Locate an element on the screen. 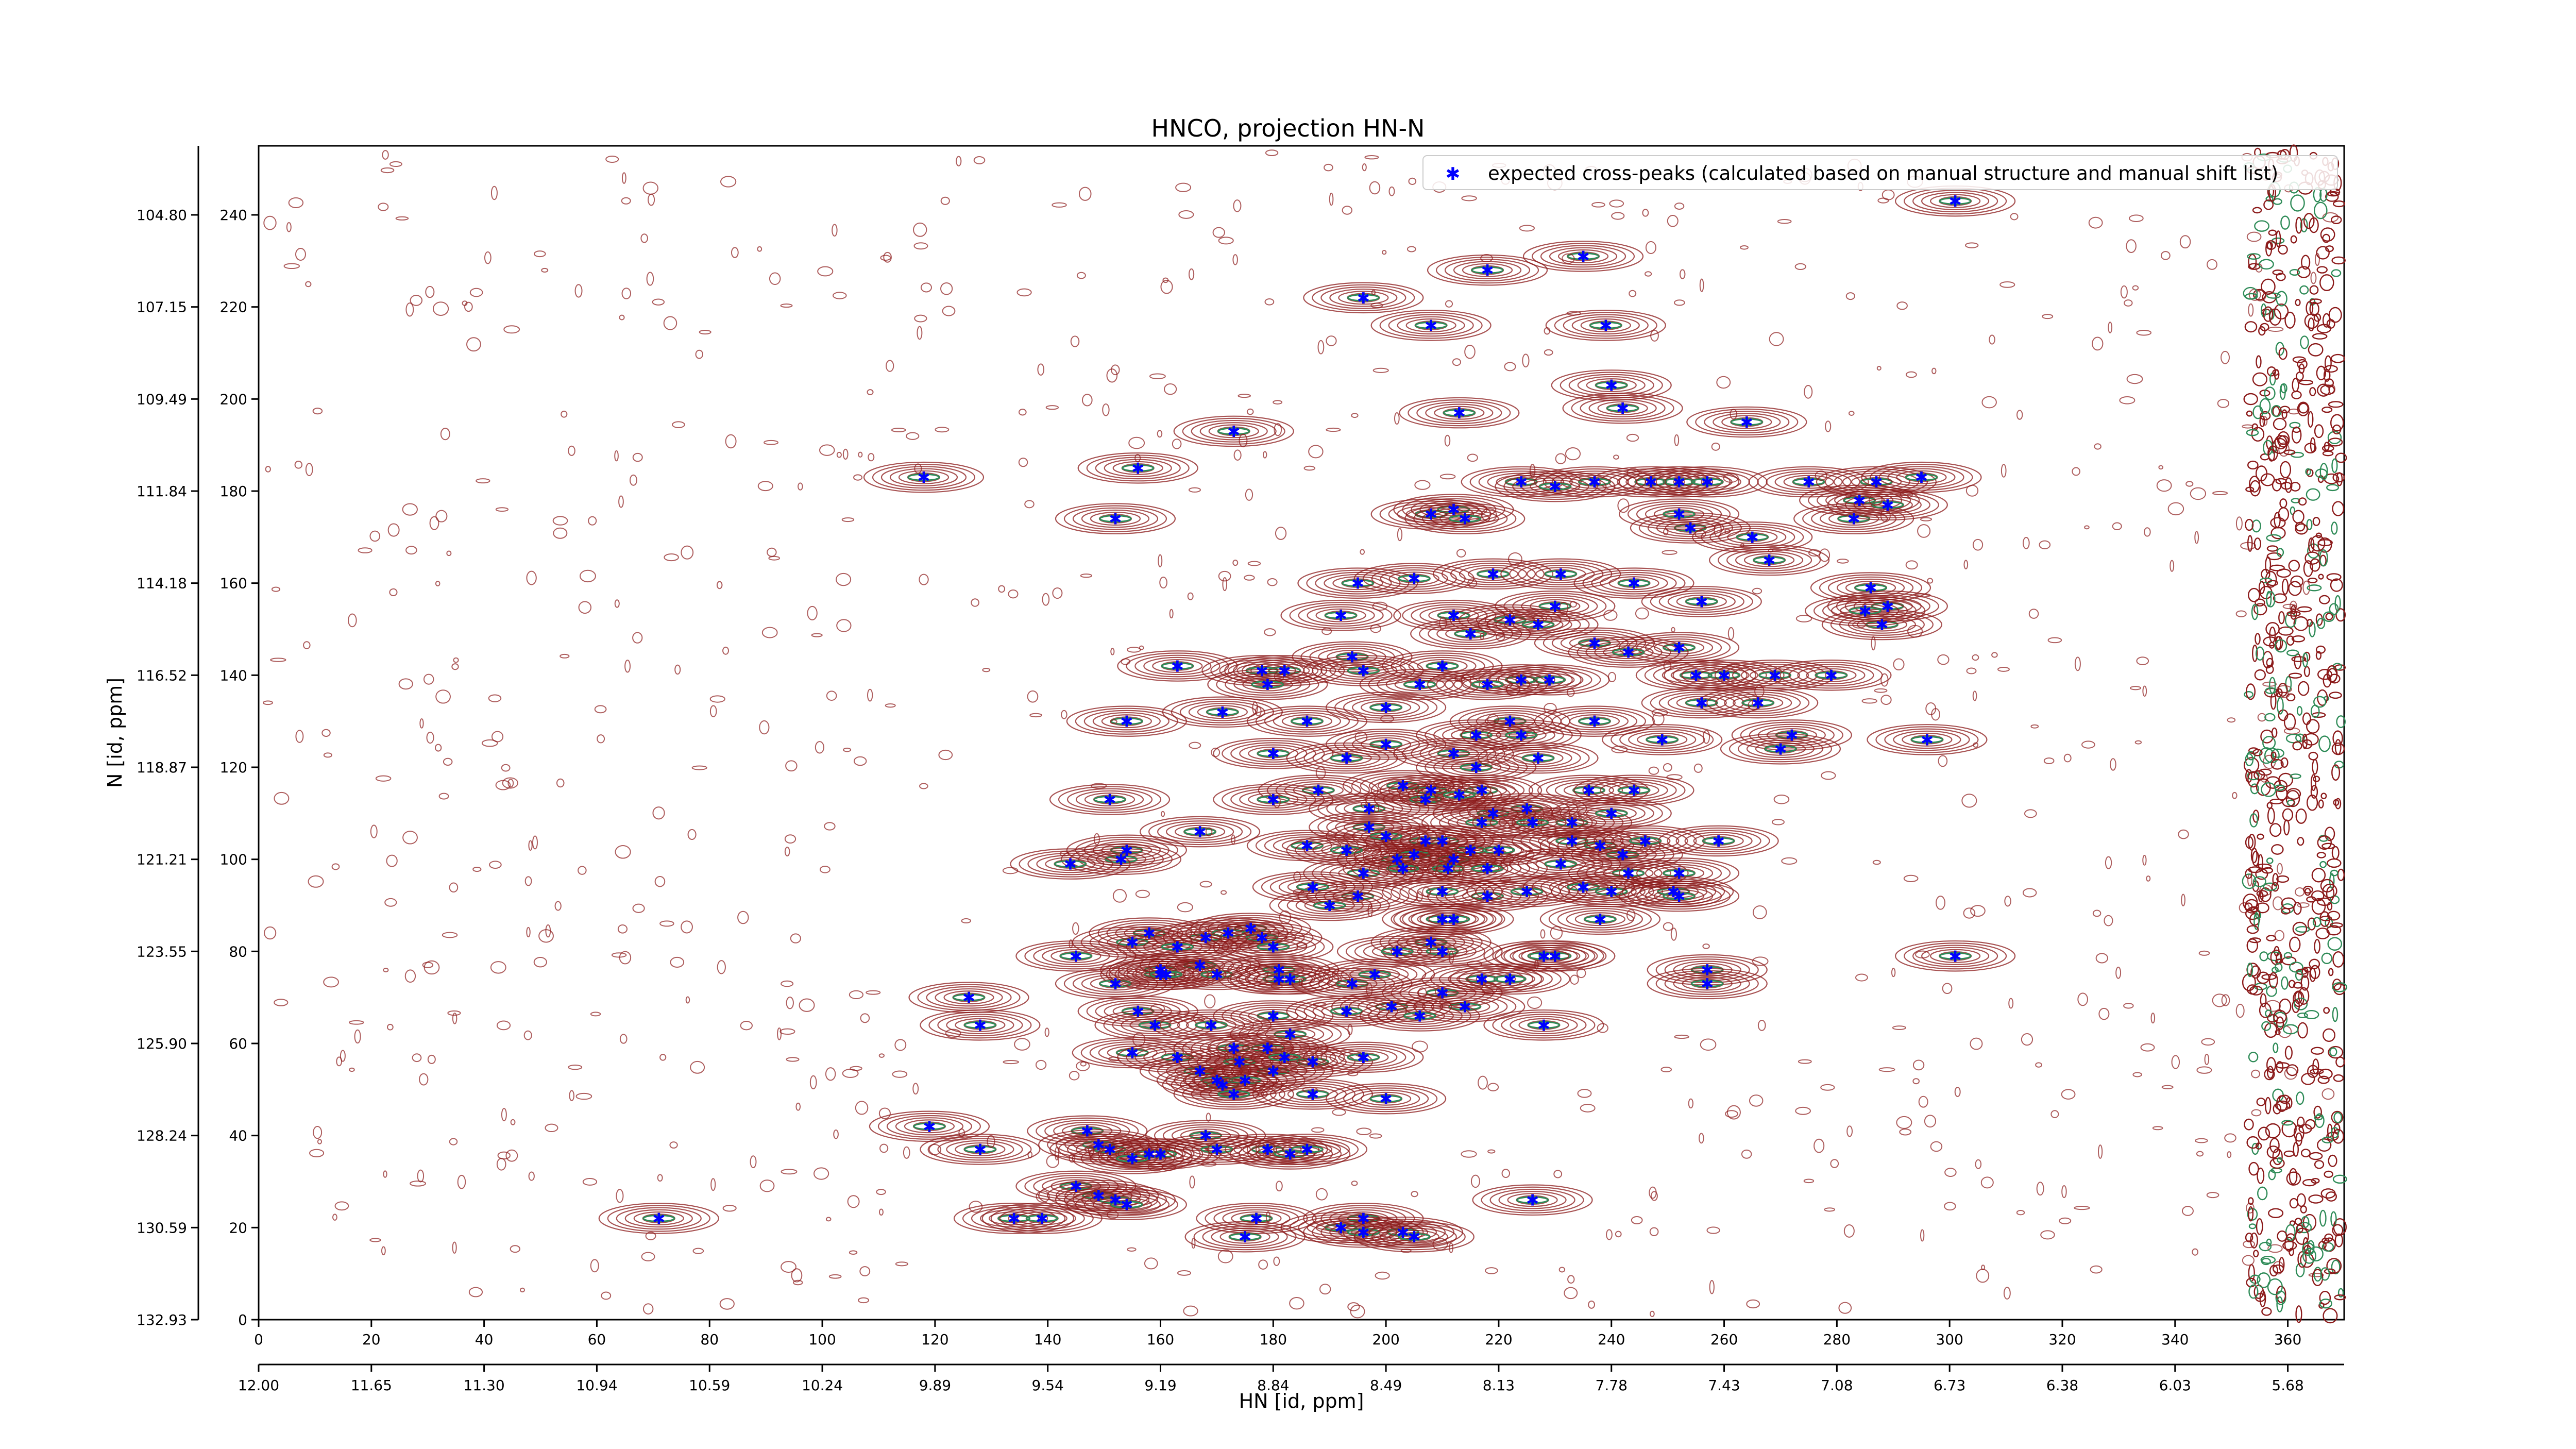 The height and width of the screenshot is (1449, 2576). x-tick-label: 200 is located at coordinates (1385, 1339).